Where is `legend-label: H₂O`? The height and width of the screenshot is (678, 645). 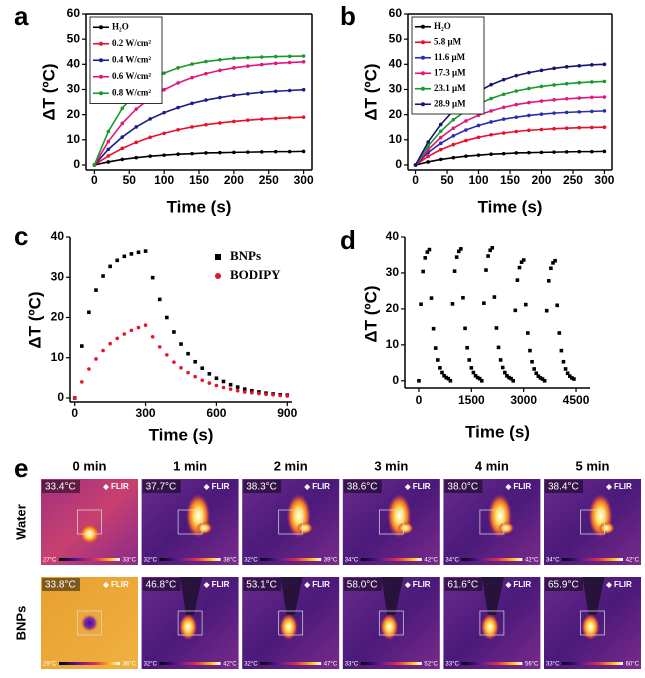
legend-label: H₂O is located at coordinates (120, 26).